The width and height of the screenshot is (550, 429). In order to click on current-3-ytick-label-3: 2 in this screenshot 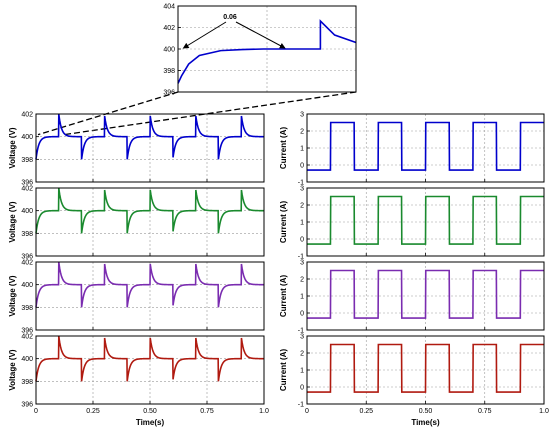, I will do `click(302, 280)`.